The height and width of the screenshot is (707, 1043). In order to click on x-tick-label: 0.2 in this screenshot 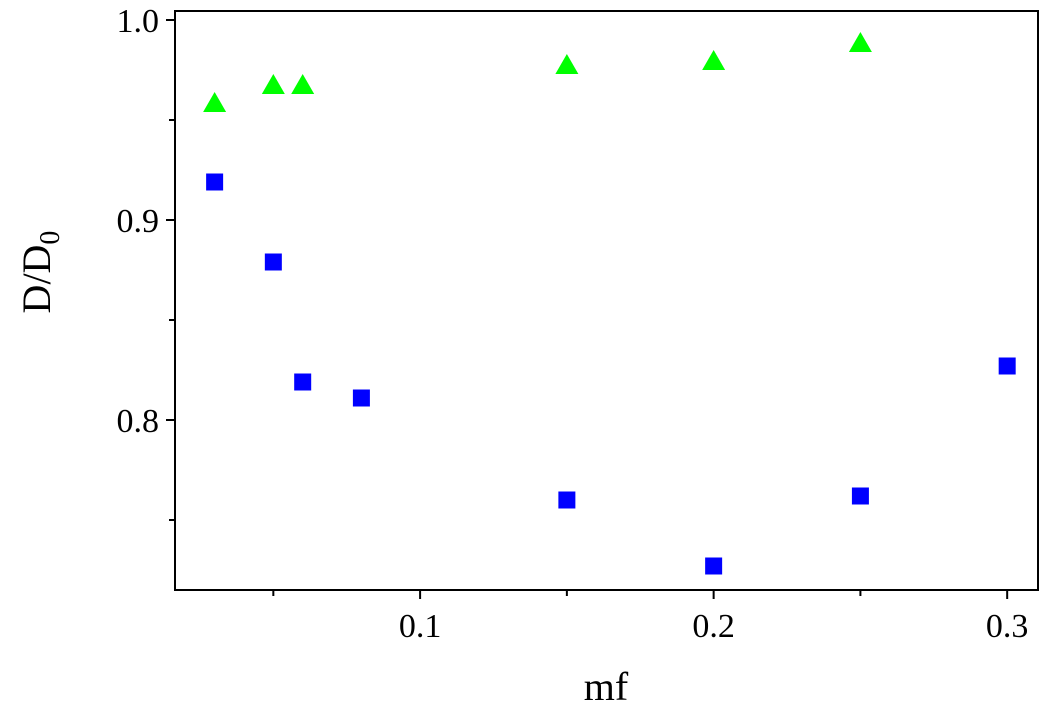, I will do `click(713, 626)`.